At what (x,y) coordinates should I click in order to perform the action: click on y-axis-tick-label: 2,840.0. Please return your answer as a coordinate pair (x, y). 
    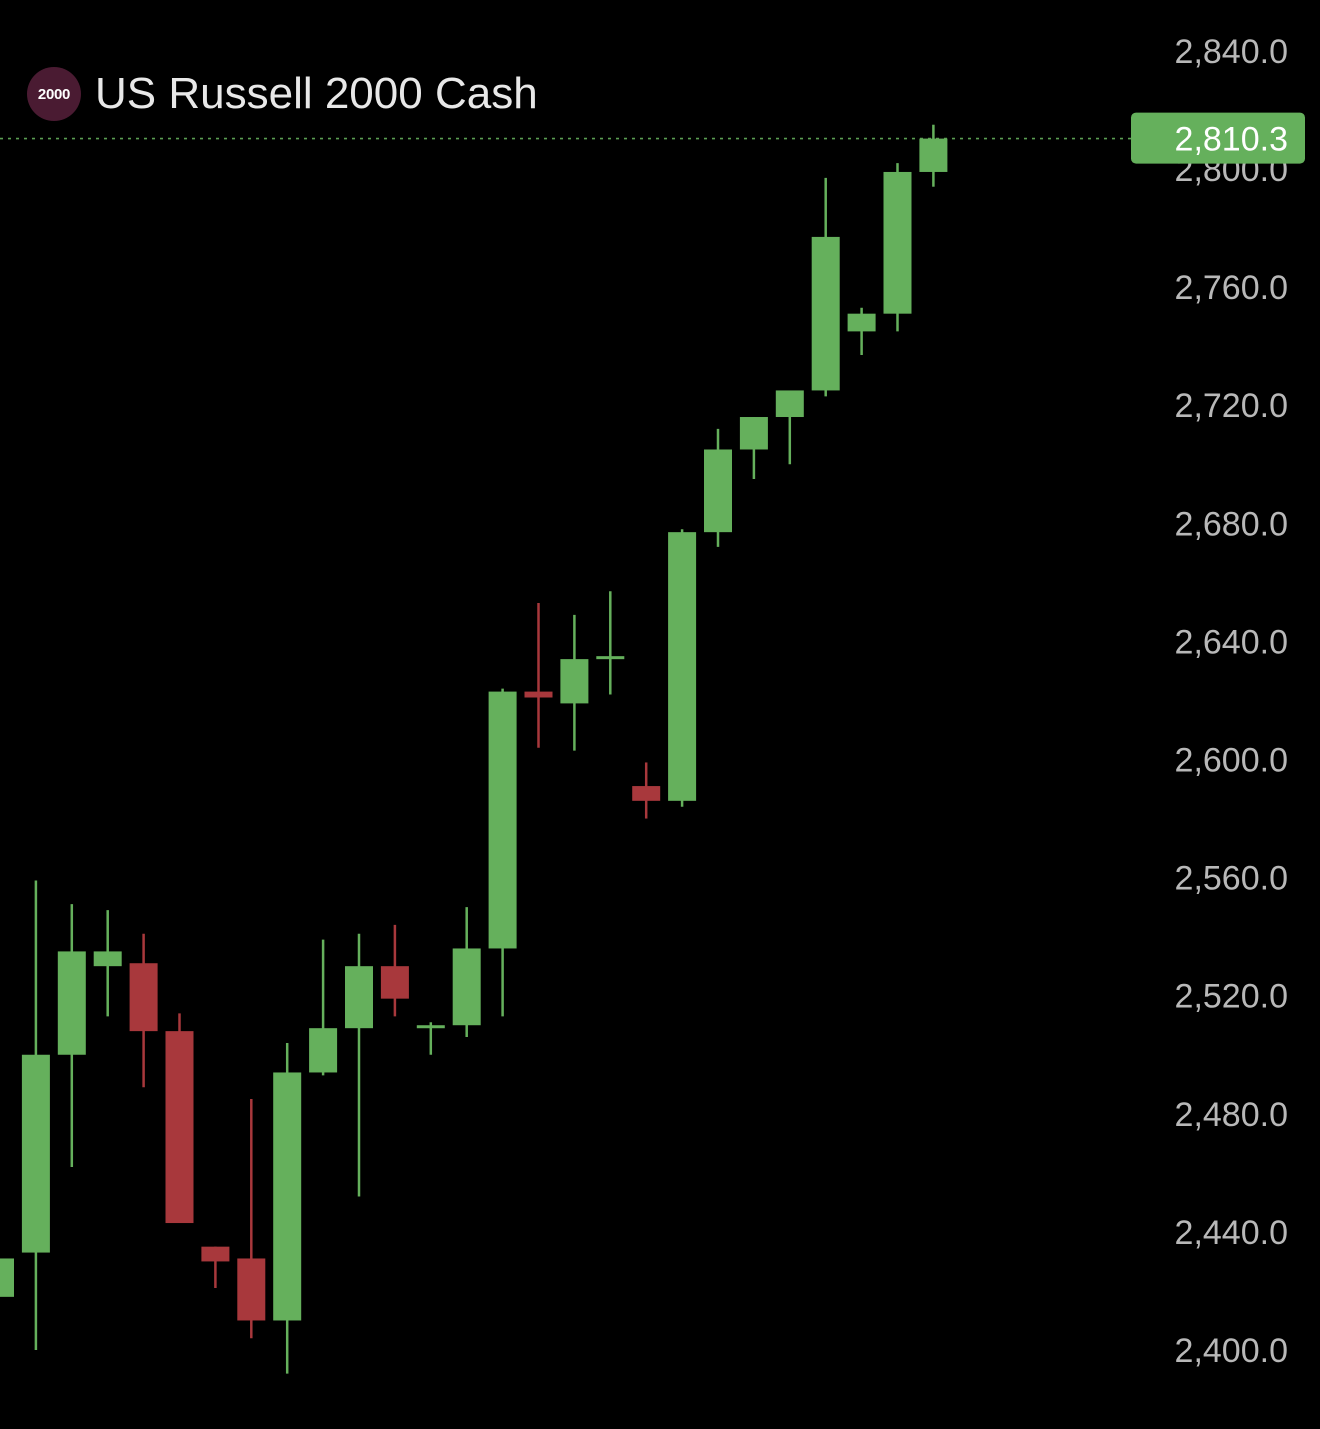
    Looking at the image, I should click on (1231, 52).